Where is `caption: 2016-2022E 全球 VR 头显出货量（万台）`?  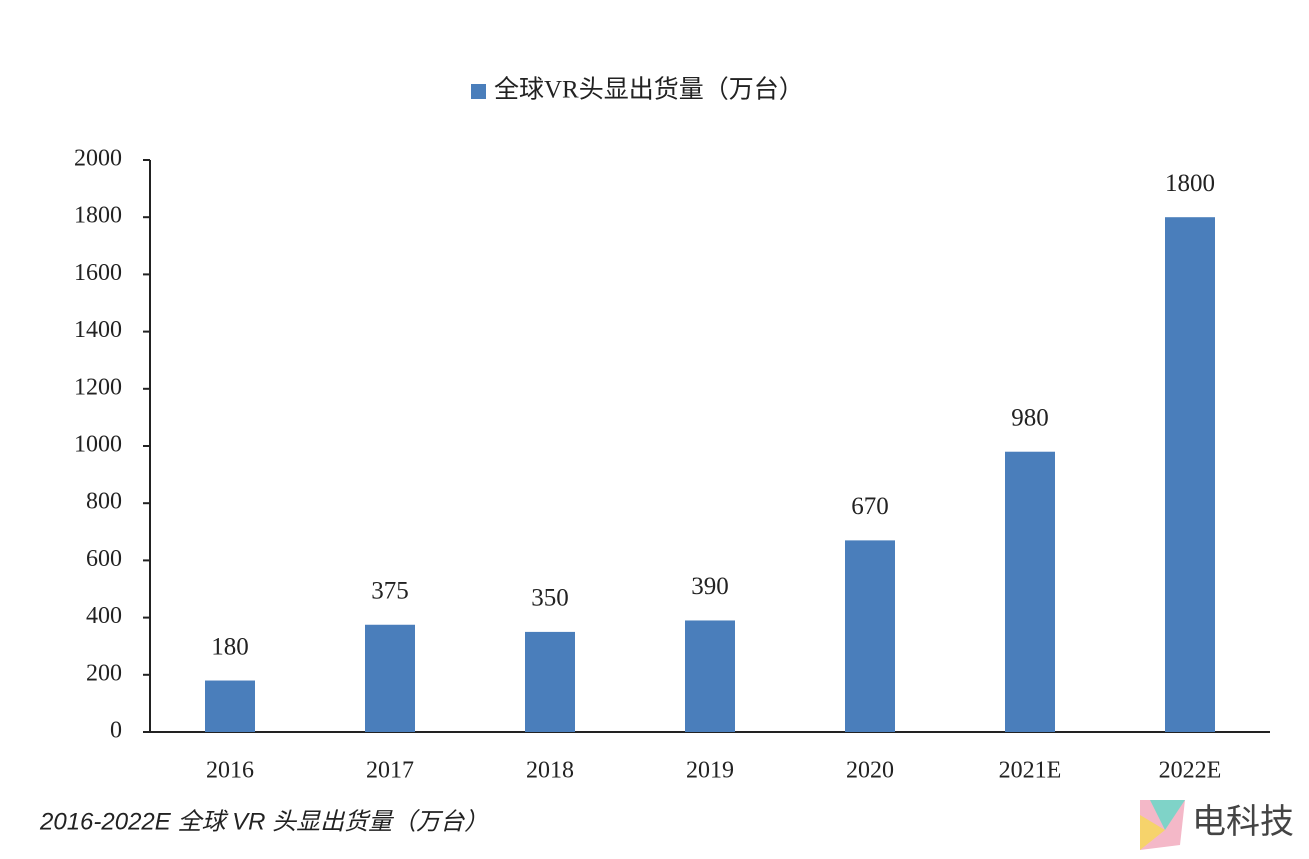
caption: 2016-2022E 全球 VR 头显出货量（万台） is located at coordinates (263, 821).